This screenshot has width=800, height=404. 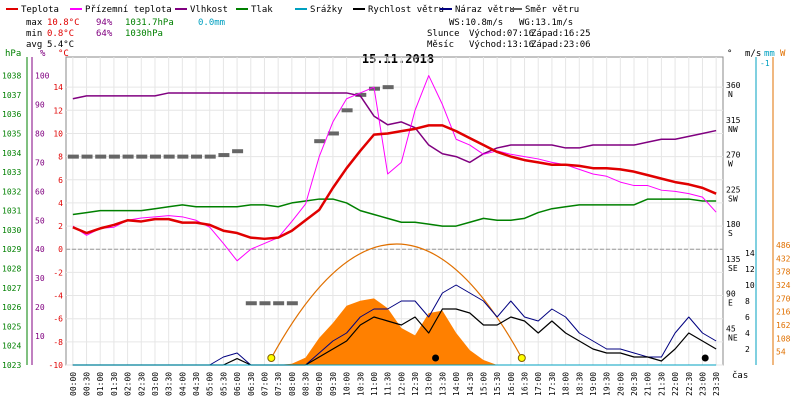 I want to click on legend-label-2: Vlhkost, so click(x=209, y=10).